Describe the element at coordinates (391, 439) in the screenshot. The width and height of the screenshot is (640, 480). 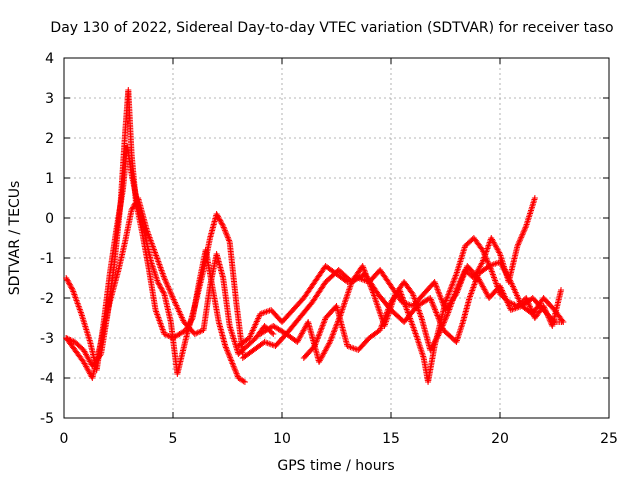
I see `x-tick-label: 15` at that location.